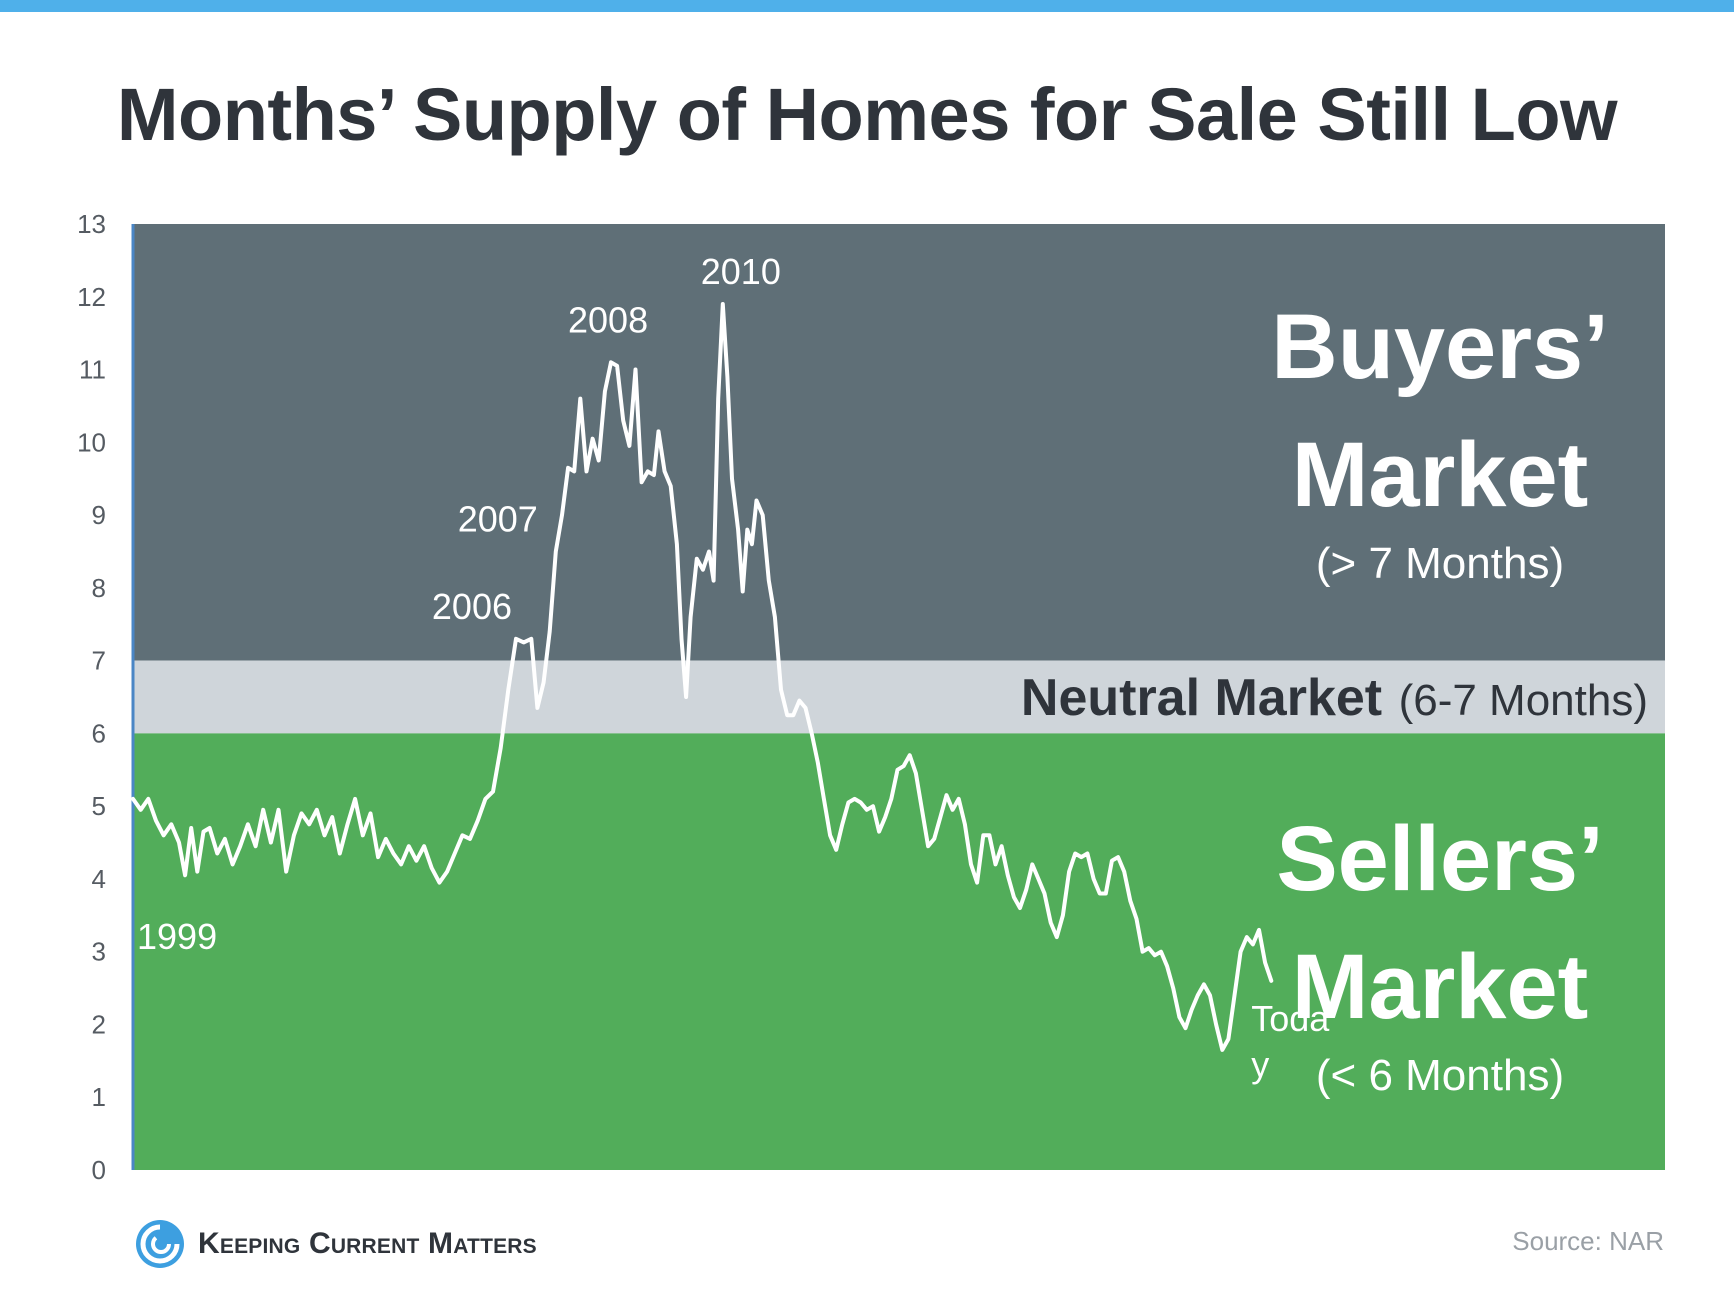  What do you see at coordinates (1440, 475) in the screenshot?
I see `buyers-market-title-line2: Market` at bounding box center [1440, 475].